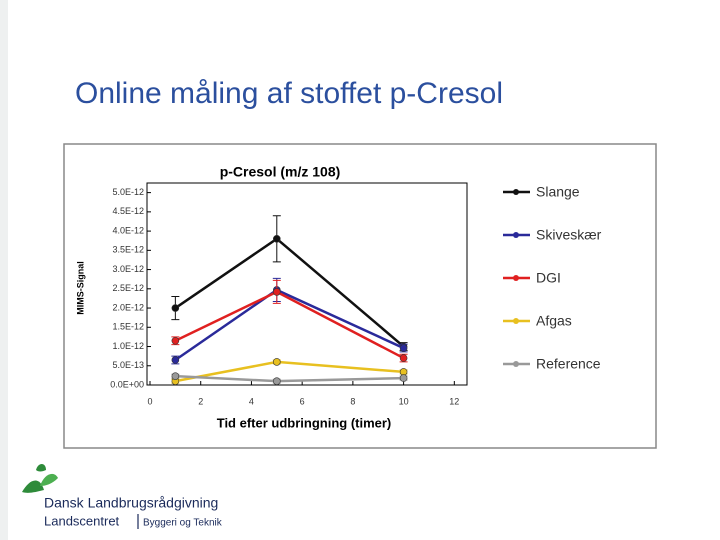  What do you see at coordinates (454, 401) in the screenshot?
I see `x-tick-label: 12` at bounding box center [454, 401].